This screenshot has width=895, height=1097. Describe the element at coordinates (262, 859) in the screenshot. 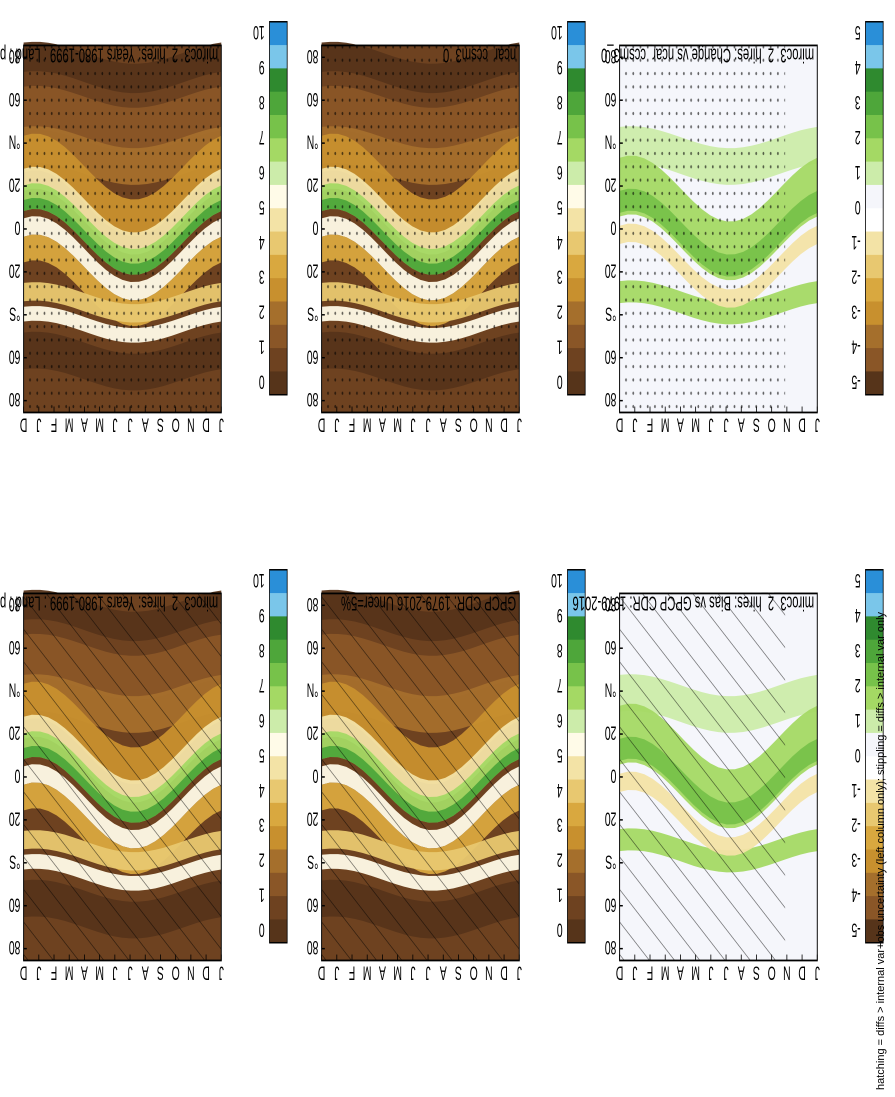

I see `colorbar-label: 2` at that location.